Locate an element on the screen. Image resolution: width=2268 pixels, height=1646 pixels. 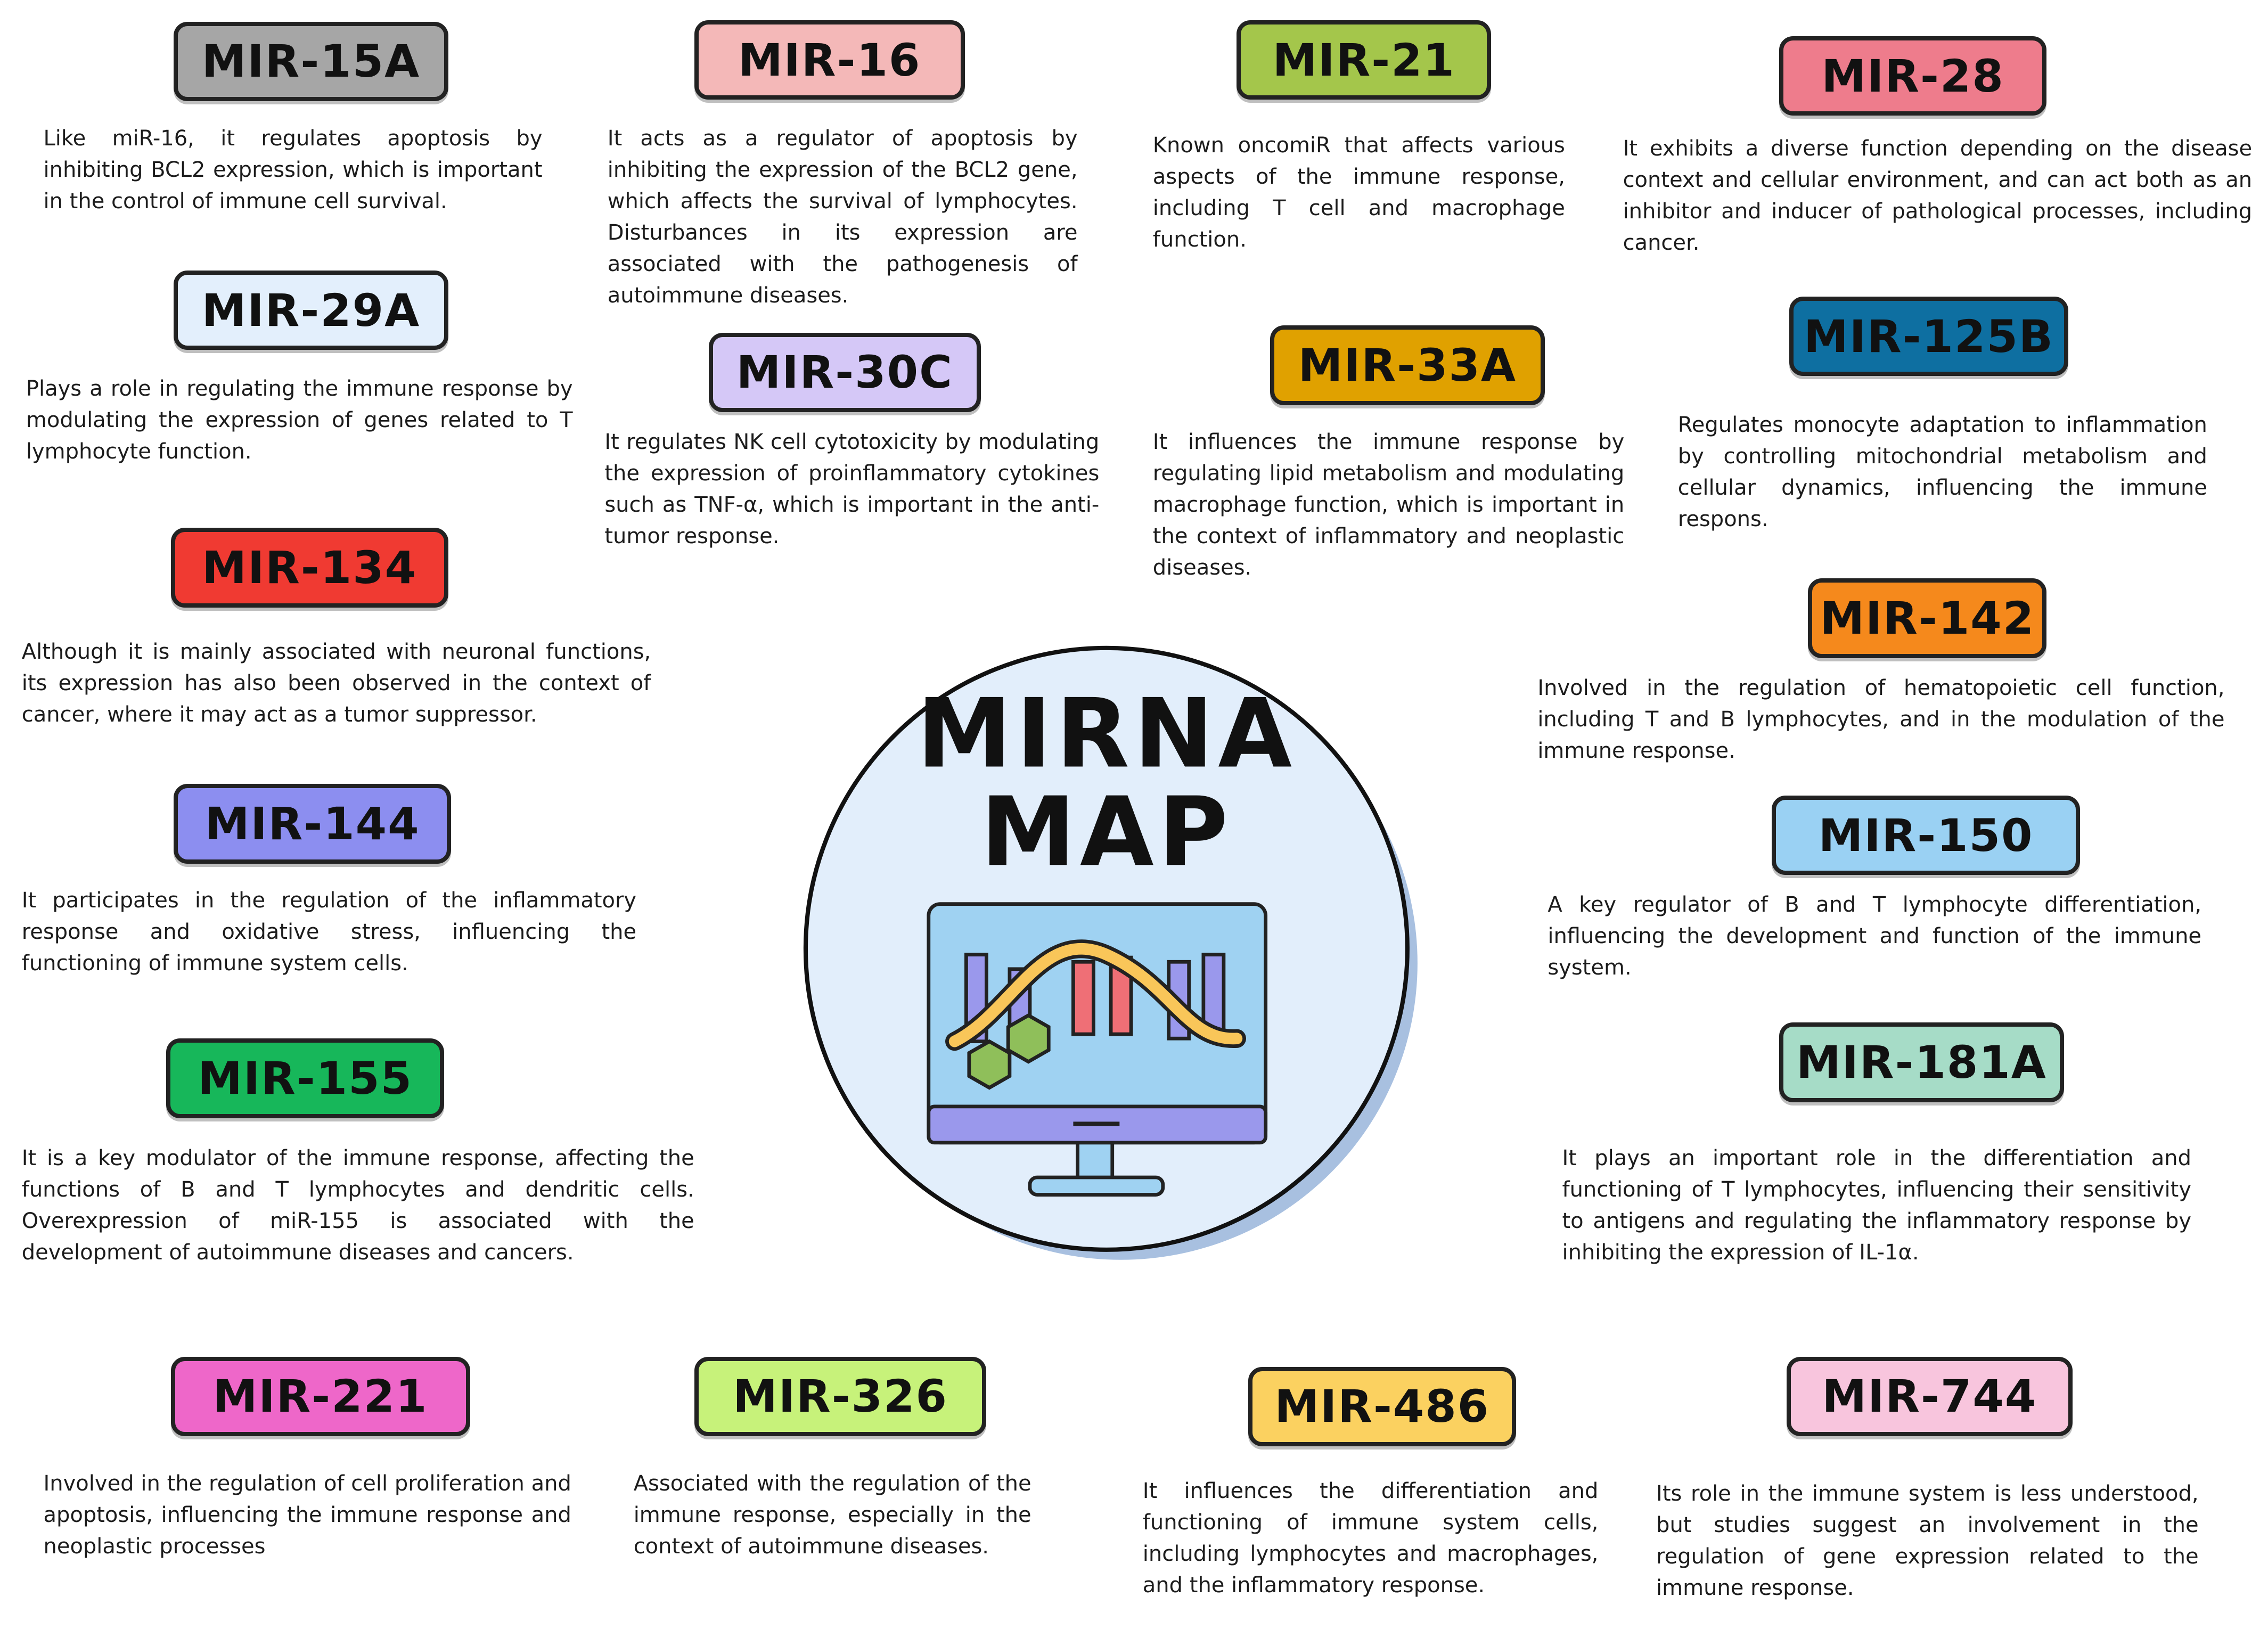
mirna-label: MIR-21 is located at coordinates (1365, 60).